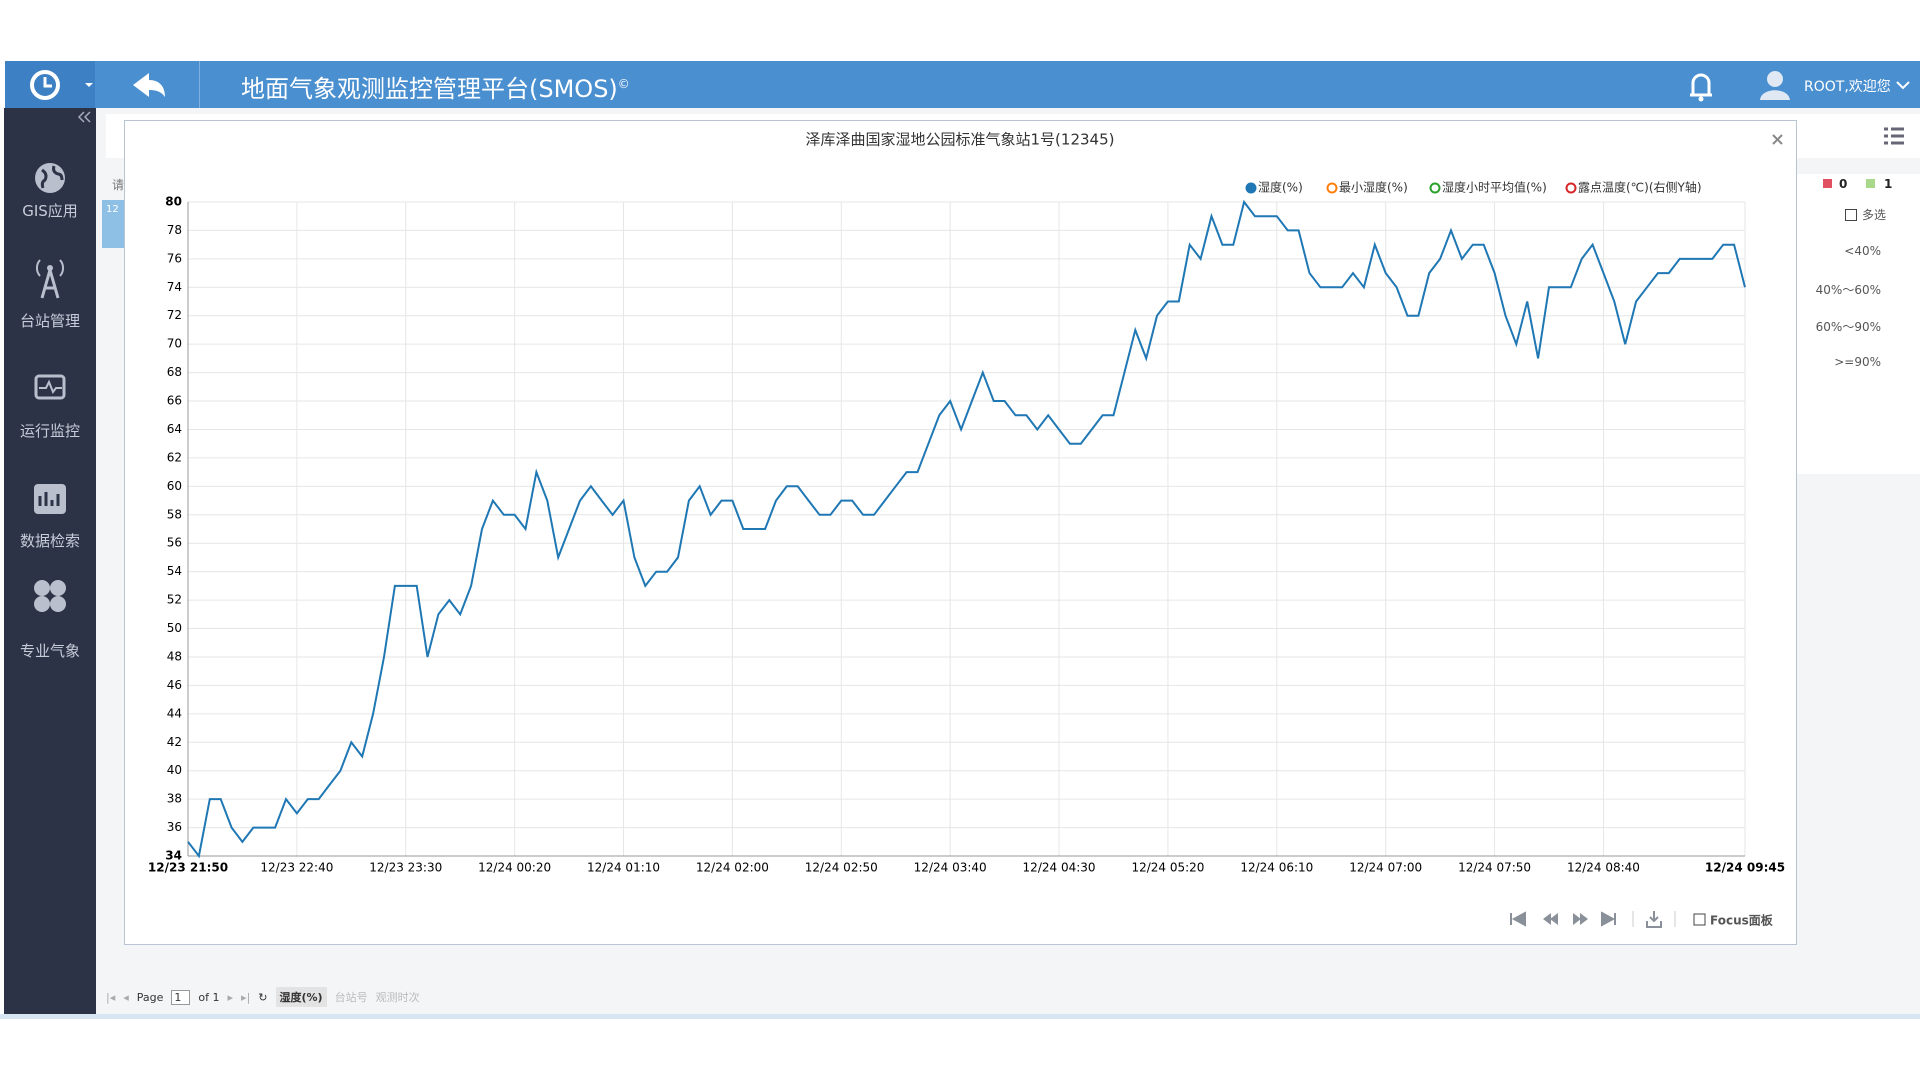 Image resolution: width=1920 pixels, height=1080 pixels. I want to click on nav-search: 数据检索, so click(49, 541).